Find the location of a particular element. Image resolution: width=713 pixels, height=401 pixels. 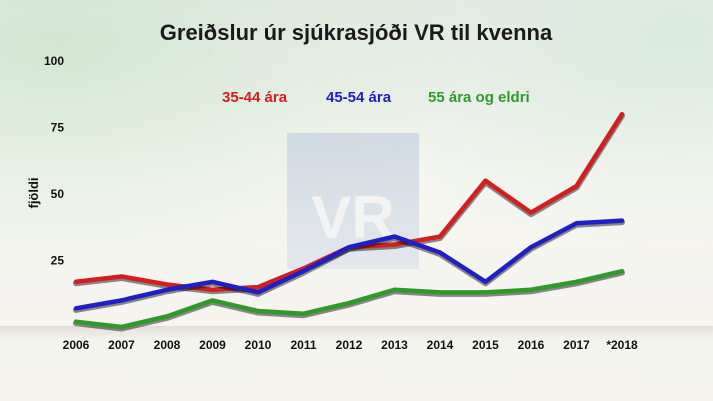

legend: 35-44 ára 45-54 ára 55 ára og eldri is located at coordinates (376, 97).